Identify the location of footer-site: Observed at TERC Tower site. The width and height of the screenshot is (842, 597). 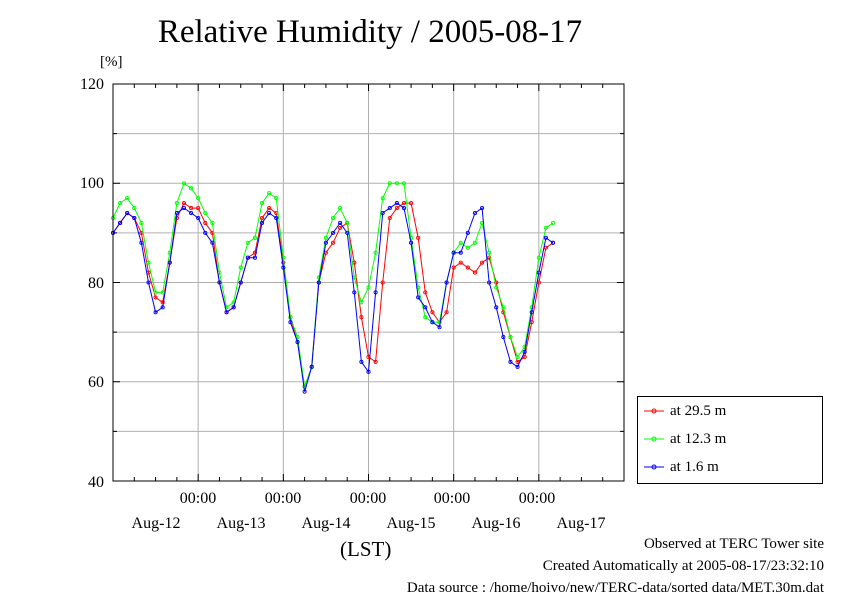
(733, 544).